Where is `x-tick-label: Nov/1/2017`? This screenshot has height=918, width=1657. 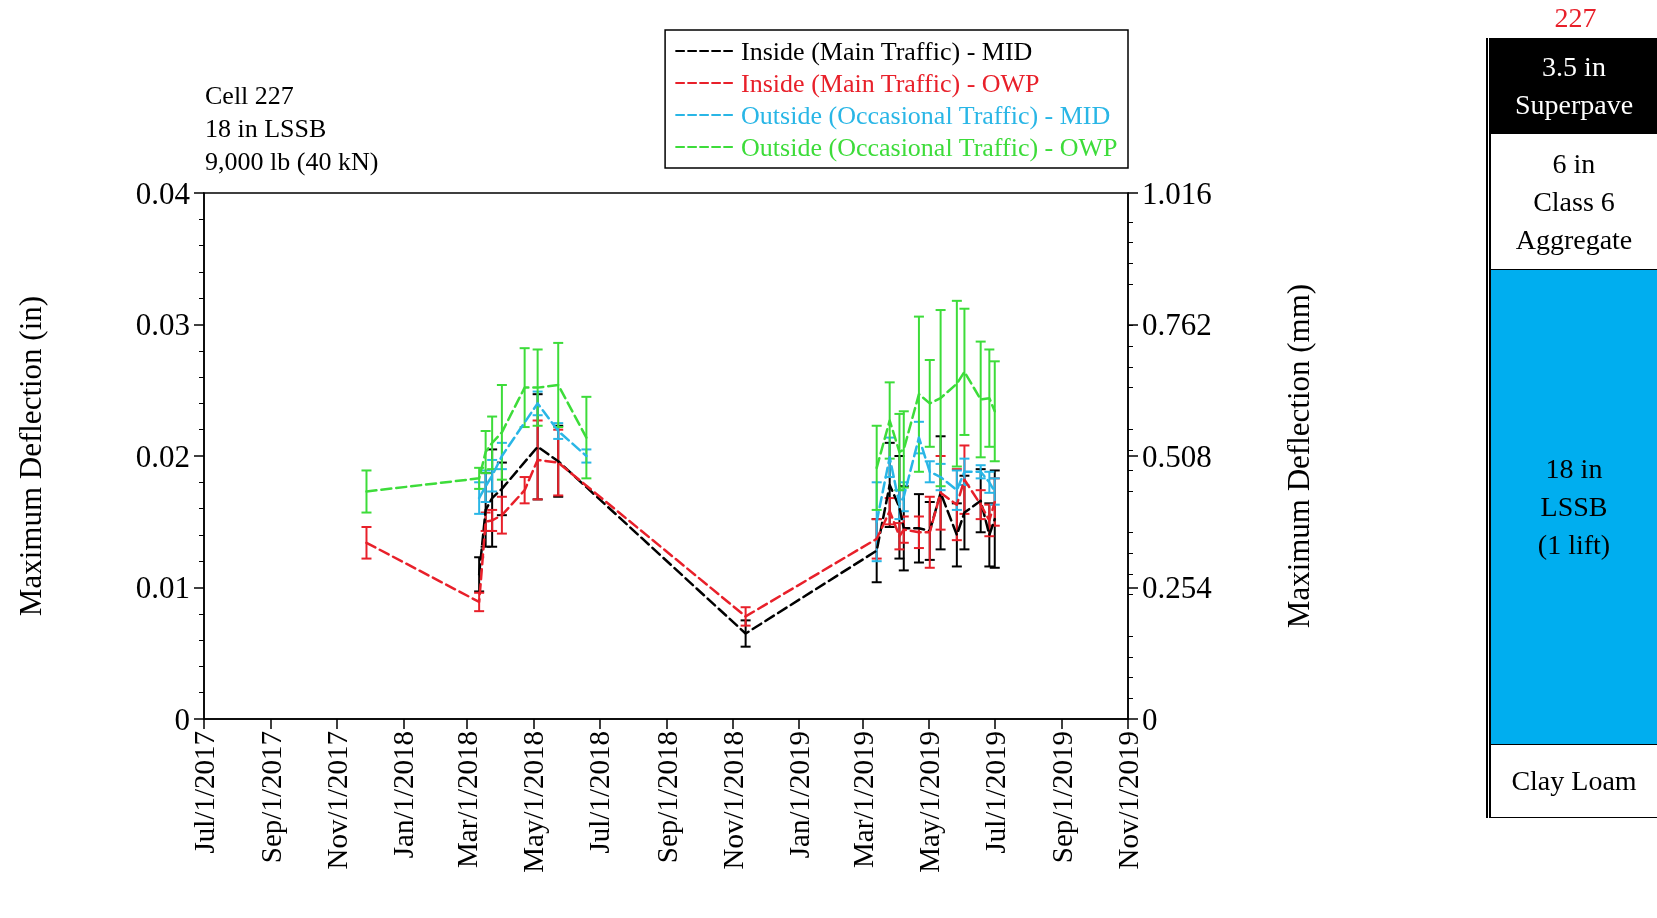 x-tick-label: Nov/1/2017 is located at coordinates (337, 800).